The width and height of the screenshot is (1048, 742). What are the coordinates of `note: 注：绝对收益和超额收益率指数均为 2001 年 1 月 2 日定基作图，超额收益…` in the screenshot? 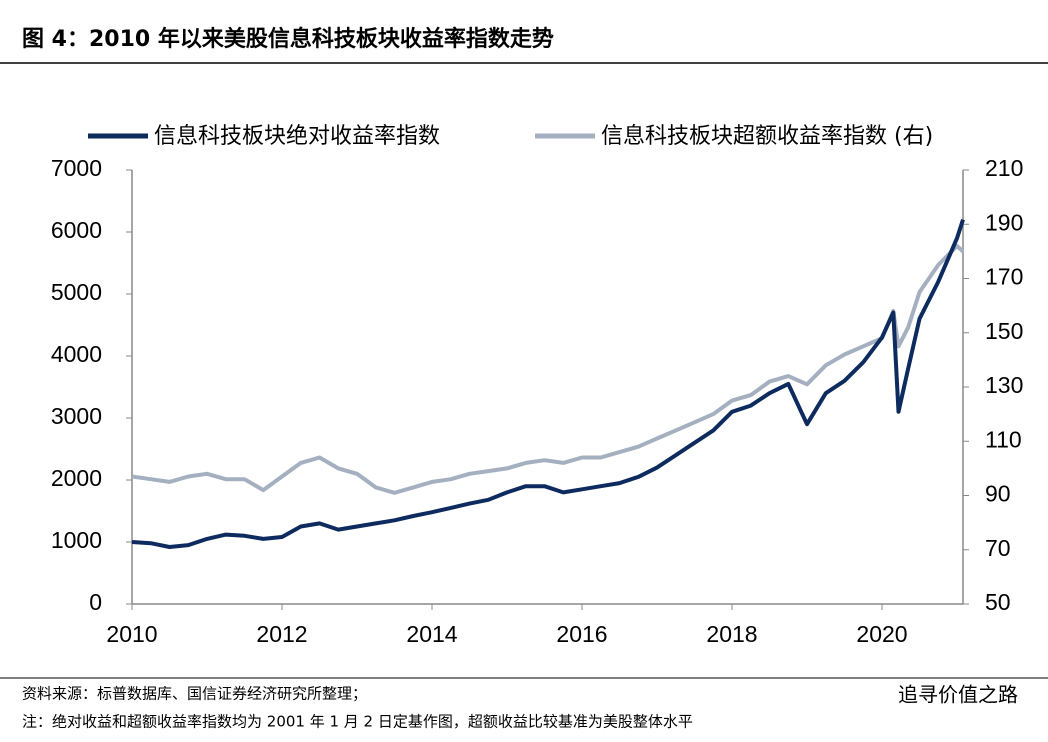 It's located at (357, 722).